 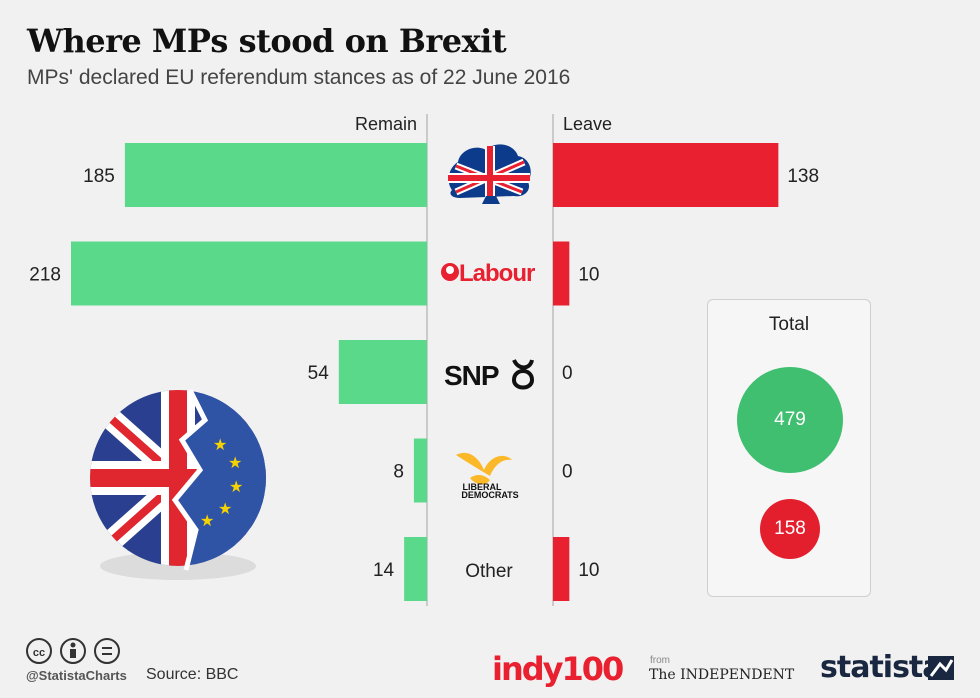 I want to click on remain-header: Remain, so click(x=386, y=124).